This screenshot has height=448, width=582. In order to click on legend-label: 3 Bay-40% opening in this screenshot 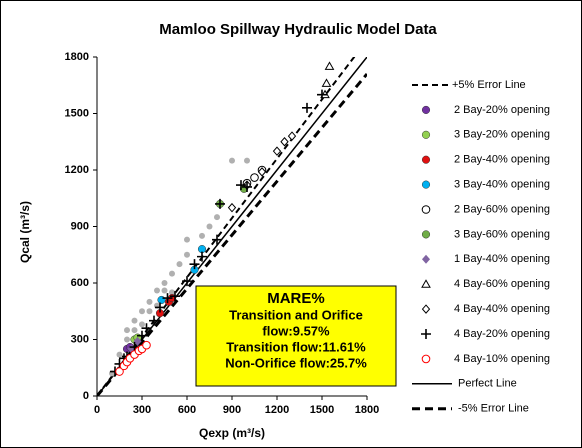, I will do `click(502, 185)`.